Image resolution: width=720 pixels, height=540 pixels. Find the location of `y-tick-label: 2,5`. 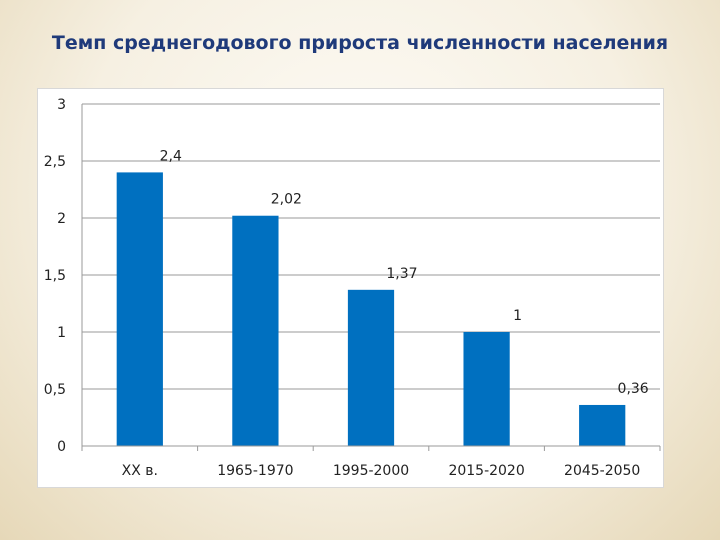

y-tick-label: 2,5 is located at coordinates (55, 162).